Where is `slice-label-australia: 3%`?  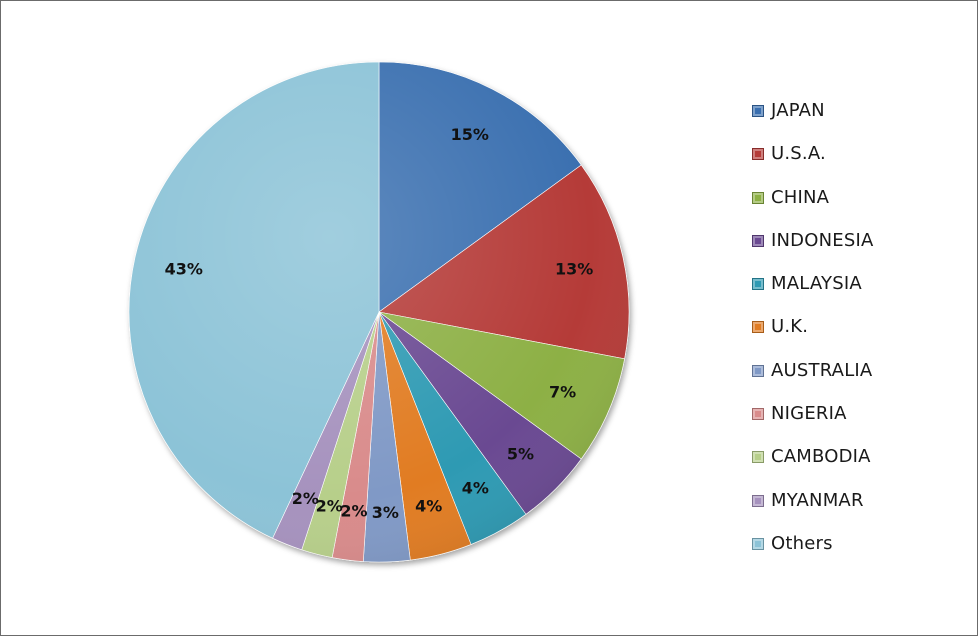 slice-label-australia: 3% is located at coordinates (385, 512).